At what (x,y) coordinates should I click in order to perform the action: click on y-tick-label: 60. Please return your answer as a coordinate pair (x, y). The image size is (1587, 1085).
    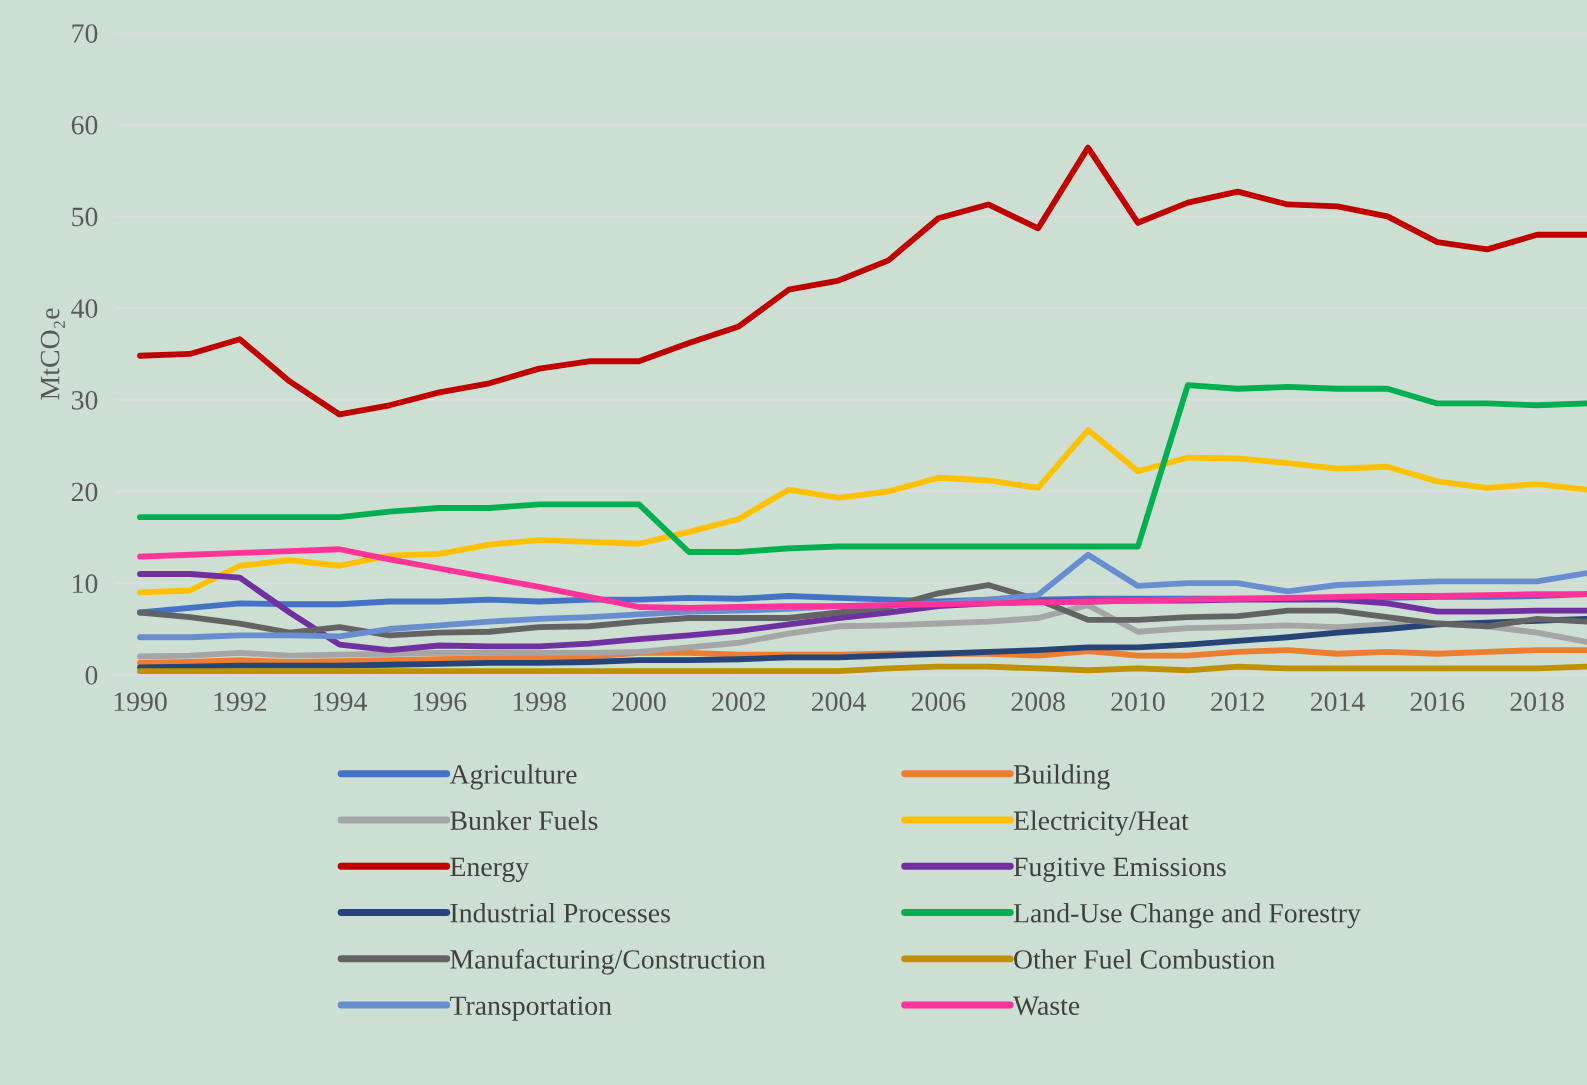
    Looking at the image, I should click on (84, 125).